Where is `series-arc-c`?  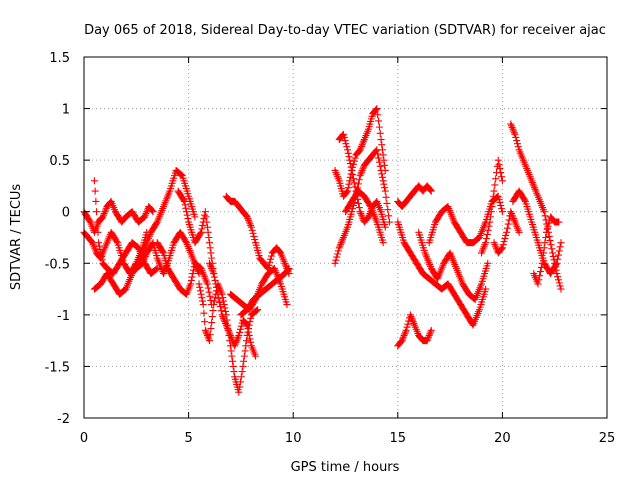
series-arc-c is located at coordinates (125, 227).